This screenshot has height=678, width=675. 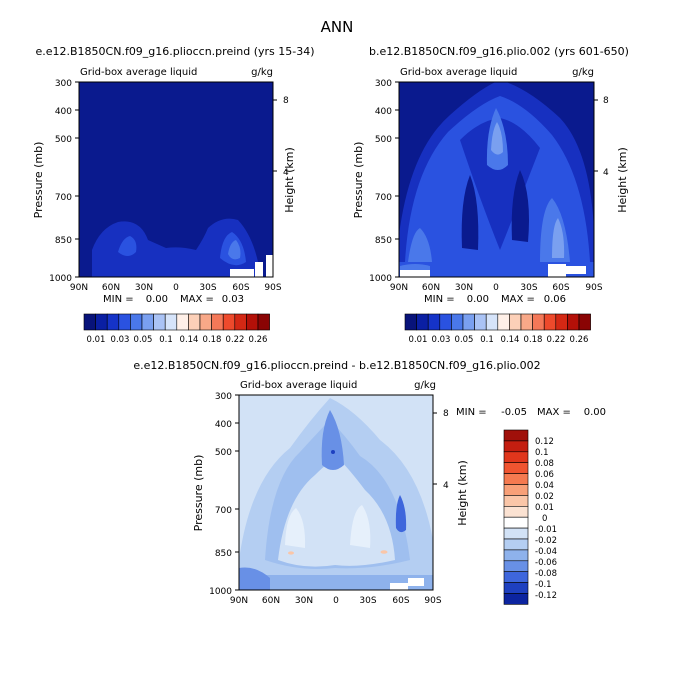 What do you see at coordinates (235, 340) in the screenshot?
I see `colorbar-label: 0.22` at bounding box center [235, 340].